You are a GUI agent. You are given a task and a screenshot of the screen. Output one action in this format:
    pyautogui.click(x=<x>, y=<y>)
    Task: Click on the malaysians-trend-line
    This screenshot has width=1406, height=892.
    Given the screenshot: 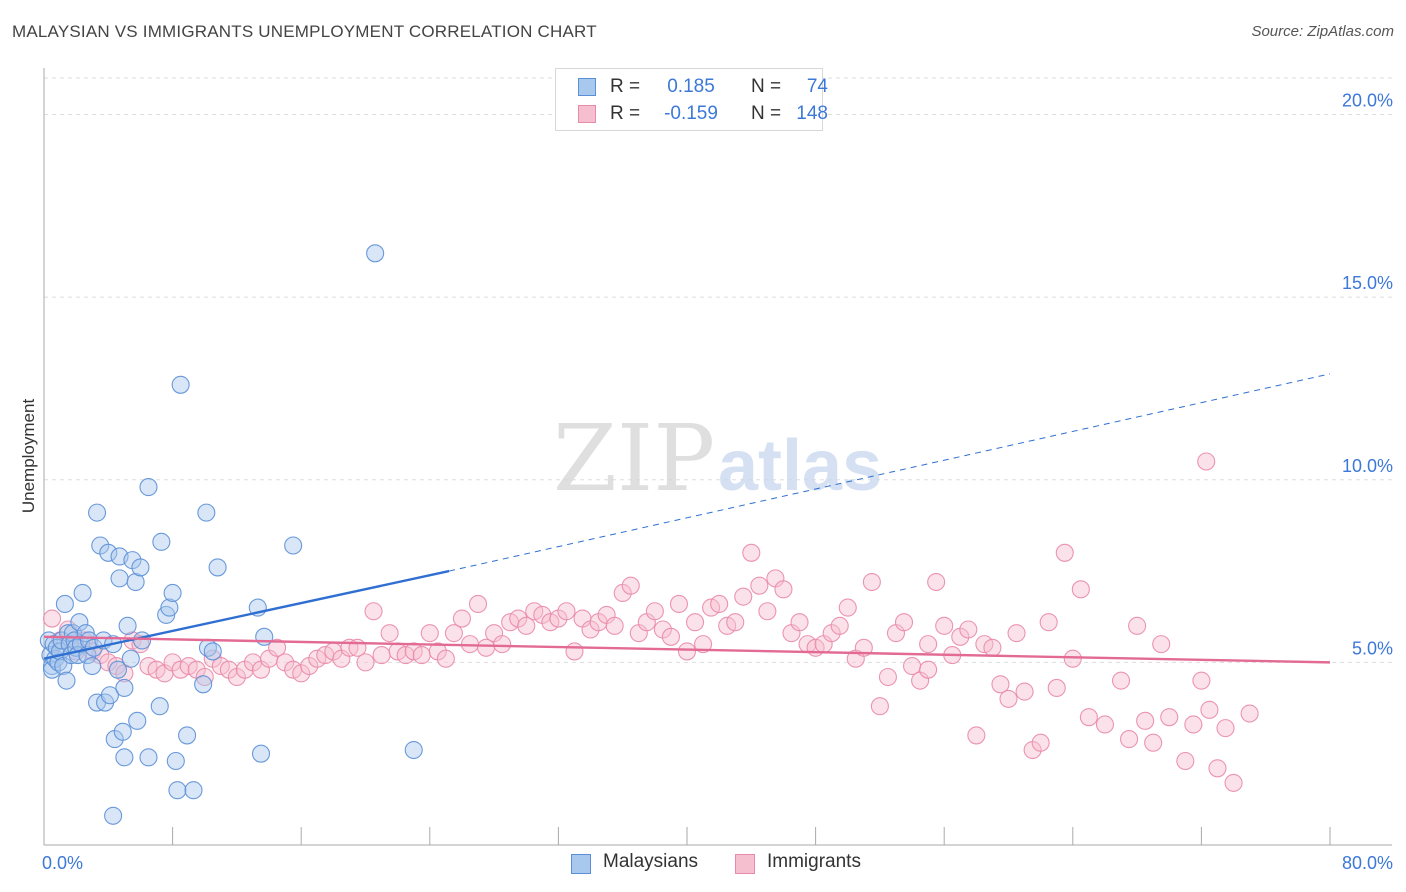 What is the action you would take?
    pyautogui.click(x=246, y=614)
    